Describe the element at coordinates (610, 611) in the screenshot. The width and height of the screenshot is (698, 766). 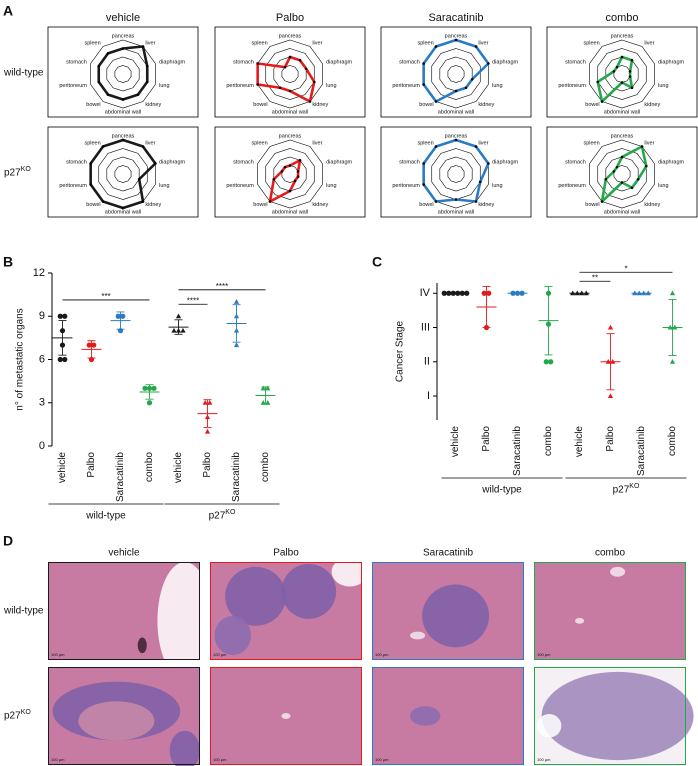
I see `histology-image` at that location.